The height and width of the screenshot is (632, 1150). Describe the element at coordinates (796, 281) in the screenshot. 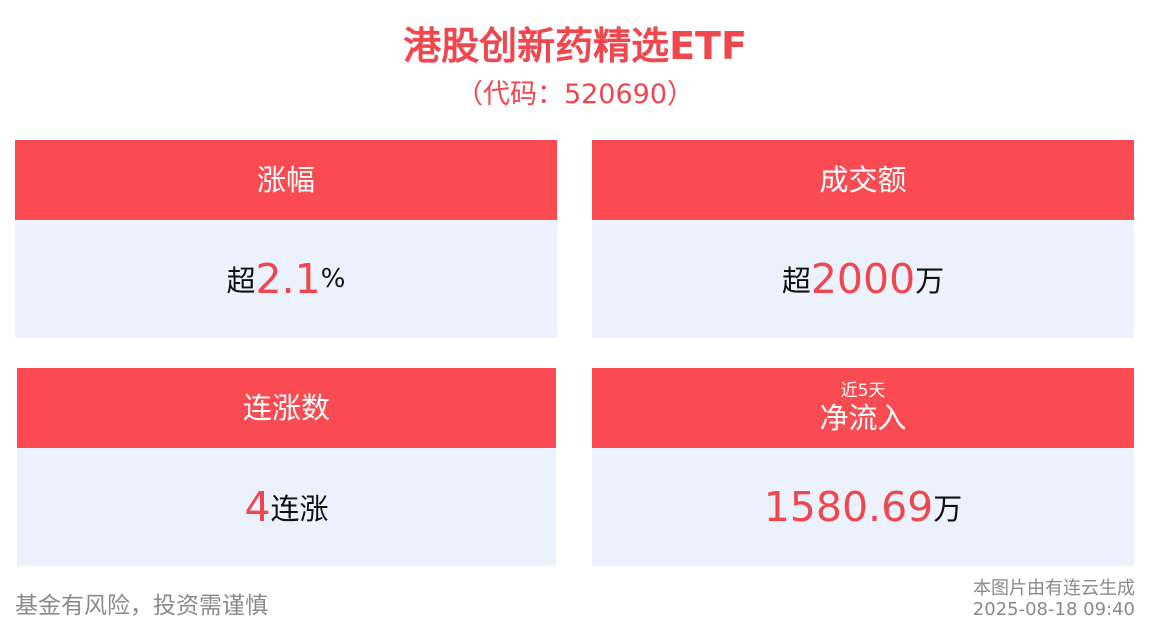

I see `turnover-prefix: 超` at that location.